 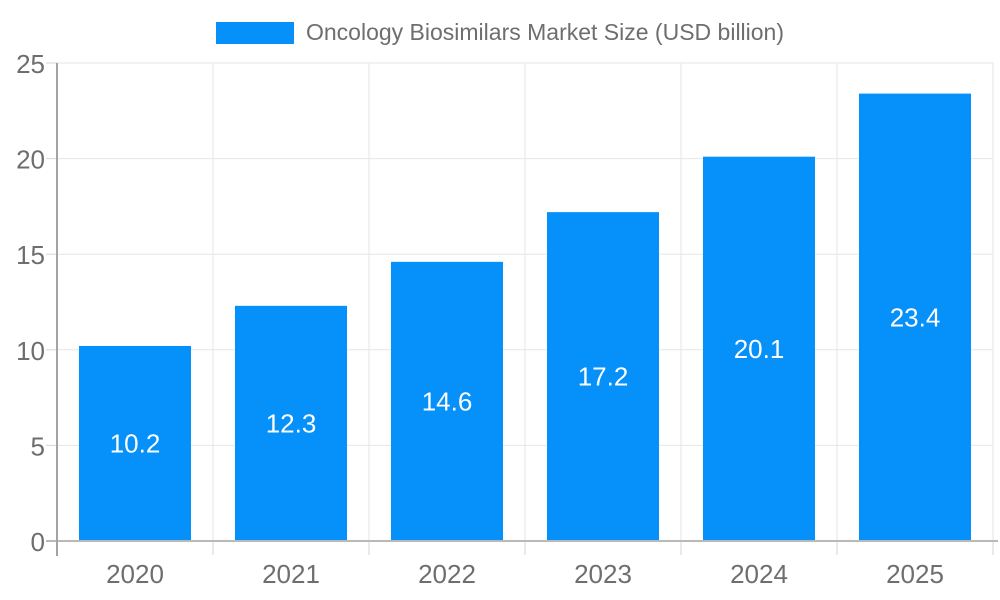 I want to click on y-axis-label-15: 15, so click(x=30, y=255).